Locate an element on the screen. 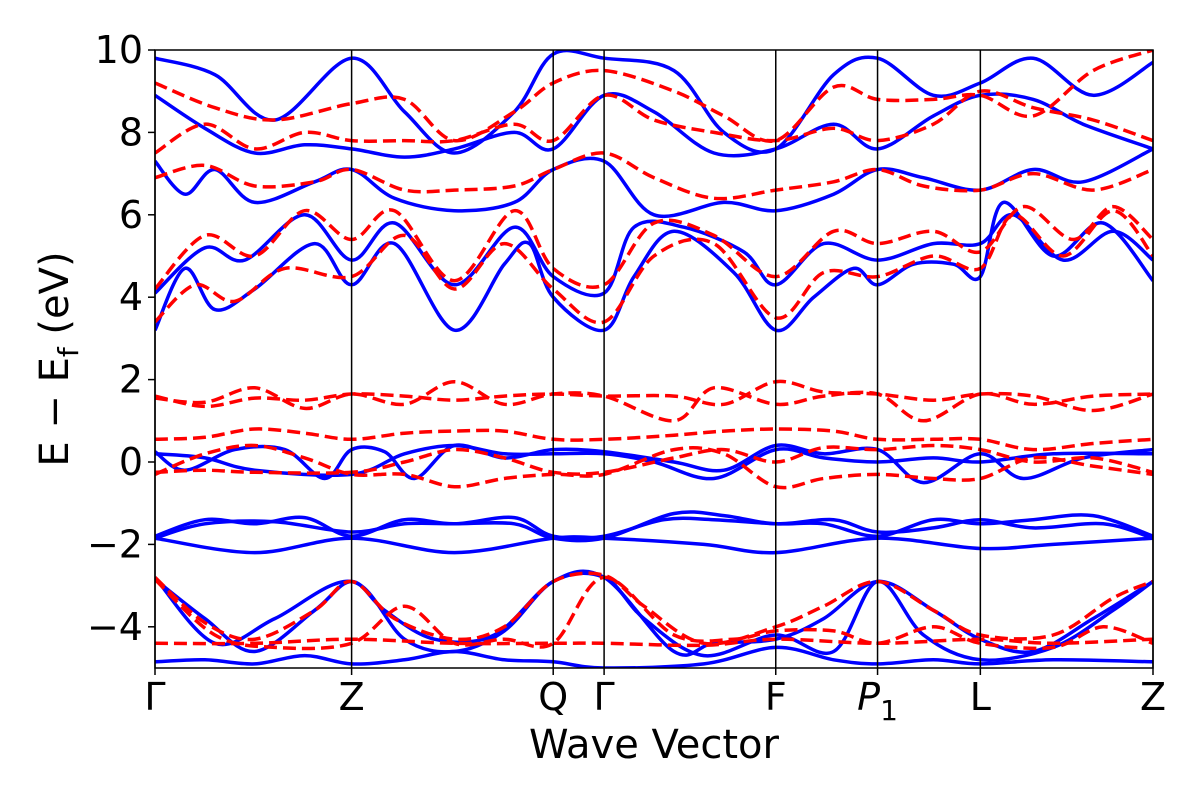 The width and height of the screenshot is (1200, 800). x-tick-label-1: Z is located at coordinates (352, 697).